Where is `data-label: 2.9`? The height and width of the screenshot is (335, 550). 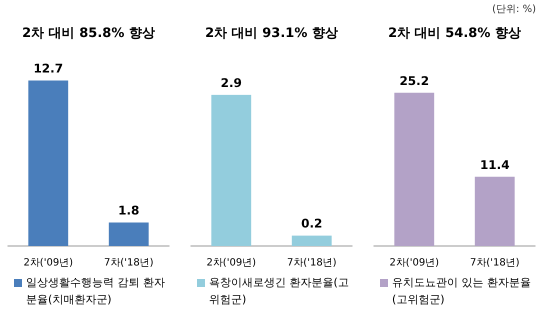
data-label: 2.9 is located at coordinates (231, 83).